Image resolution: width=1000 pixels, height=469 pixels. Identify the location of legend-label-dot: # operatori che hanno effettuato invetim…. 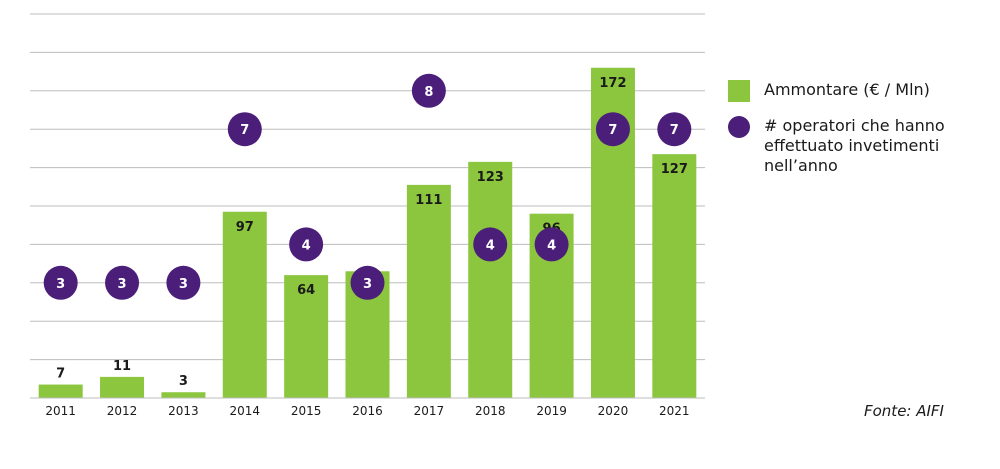
(854, 145).